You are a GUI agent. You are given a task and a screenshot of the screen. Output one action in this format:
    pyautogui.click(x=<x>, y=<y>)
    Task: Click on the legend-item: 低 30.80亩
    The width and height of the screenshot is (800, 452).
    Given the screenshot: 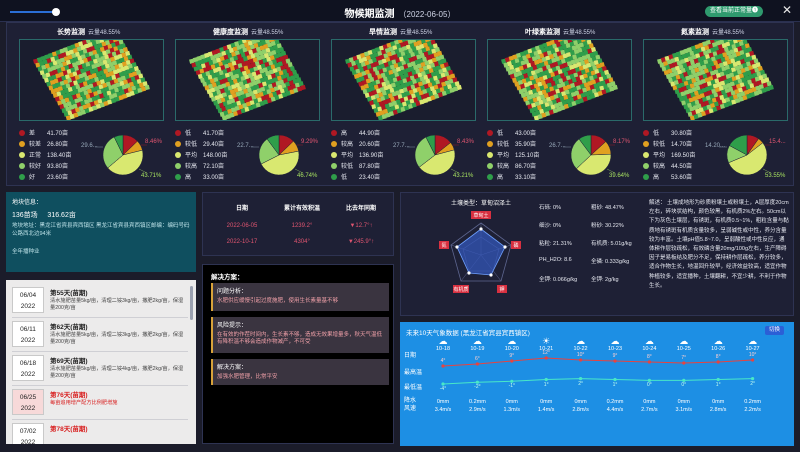 What is the action you would take?
    pyautogui.click(x=675, y=132)
    